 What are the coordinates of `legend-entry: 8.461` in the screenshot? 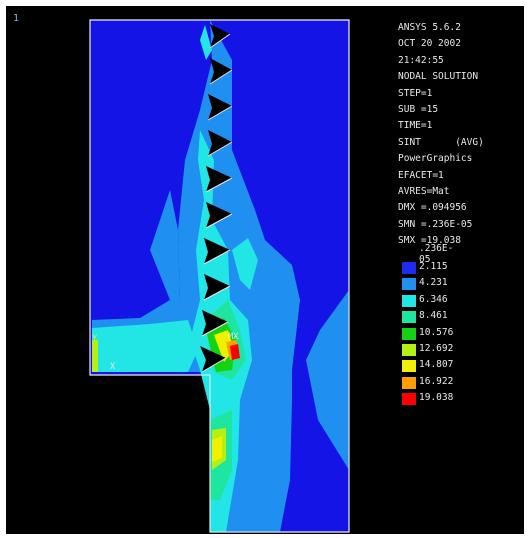 It's located at (458, 317).